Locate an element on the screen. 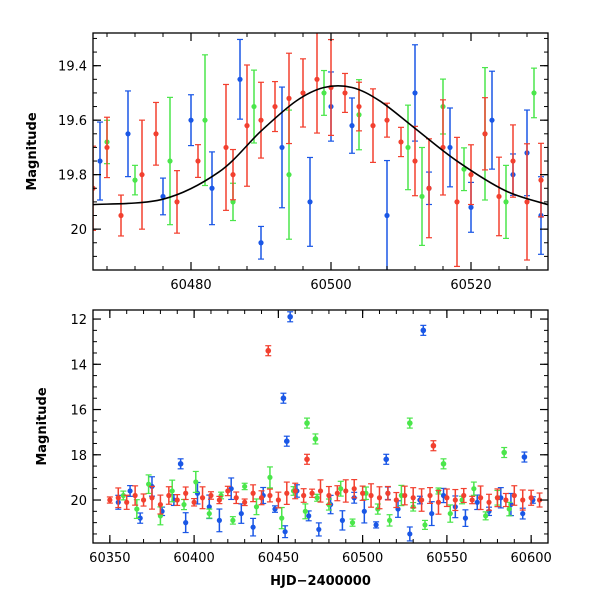  y-tick-label: 14 is located at coordinates (78, 365).